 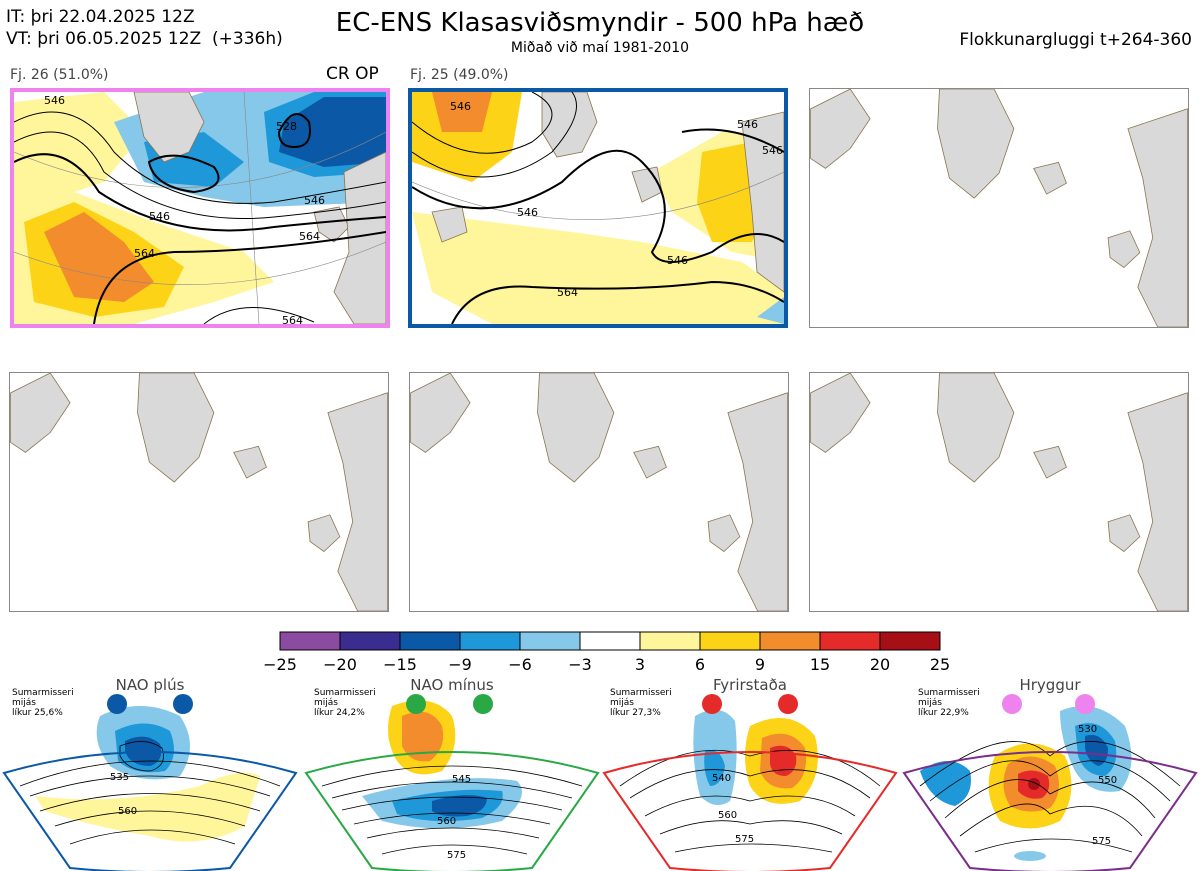 What do you see at coordinates (750, 782) in the screenshot?
I see `regime-map-blocking: 540 560 575` at bounding box center [750, 782].